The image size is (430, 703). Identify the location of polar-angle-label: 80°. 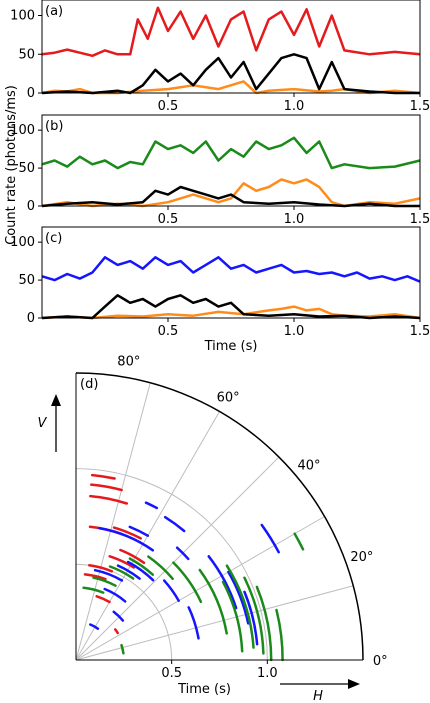
(128, 361).